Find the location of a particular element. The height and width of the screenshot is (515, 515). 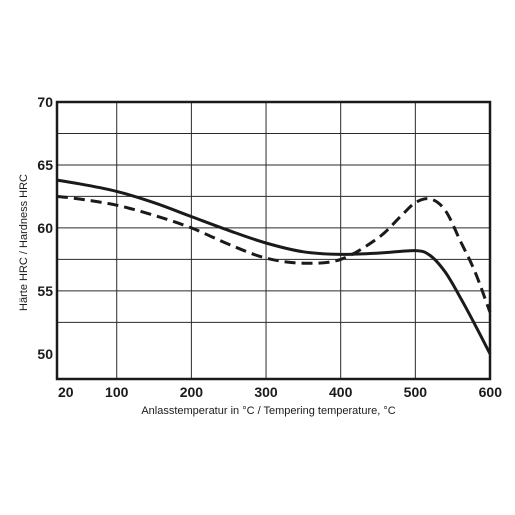

y-tick-label: 70 is located at coordinates (45, 102).